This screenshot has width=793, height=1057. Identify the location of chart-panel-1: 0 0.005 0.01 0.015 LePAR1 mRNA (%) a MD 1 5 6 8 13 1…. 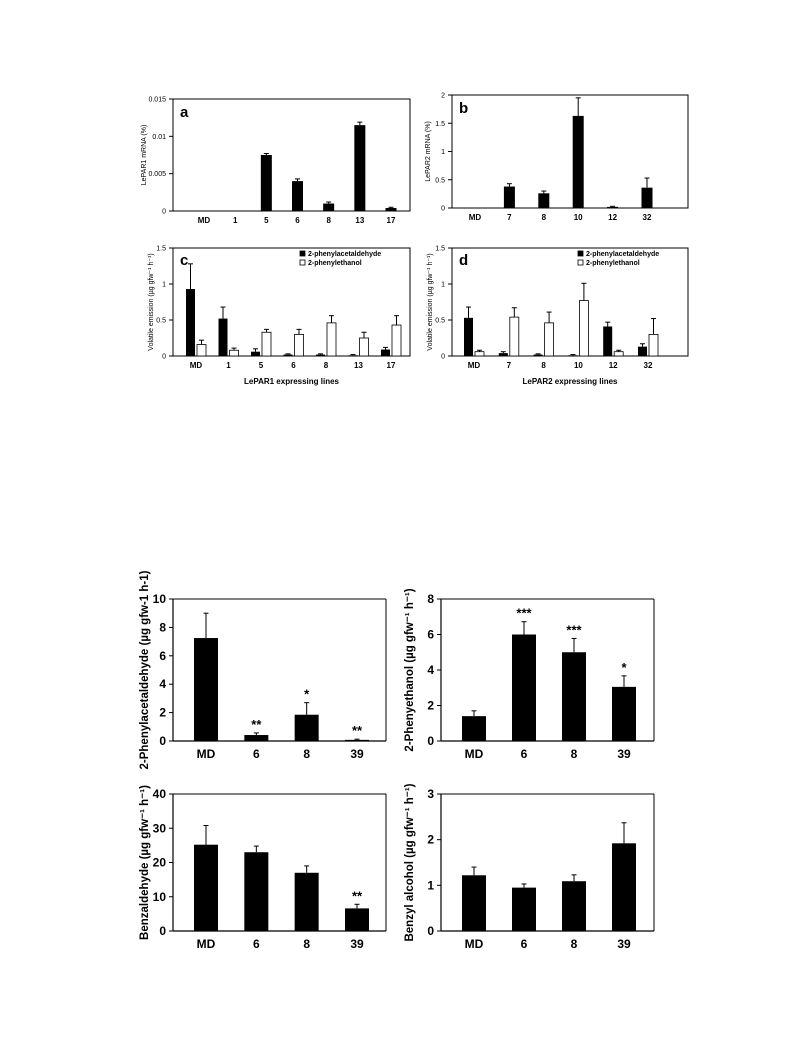
(276, 161).